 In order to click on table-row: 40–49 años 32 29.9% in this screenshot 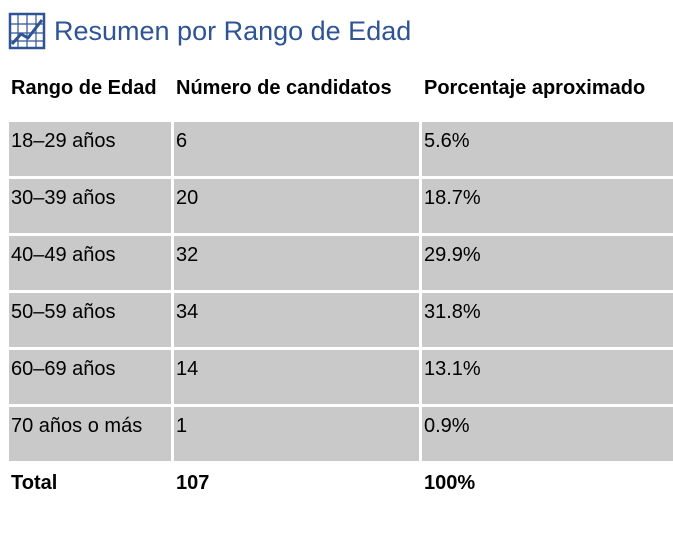, I will do `click(341, 263)`.